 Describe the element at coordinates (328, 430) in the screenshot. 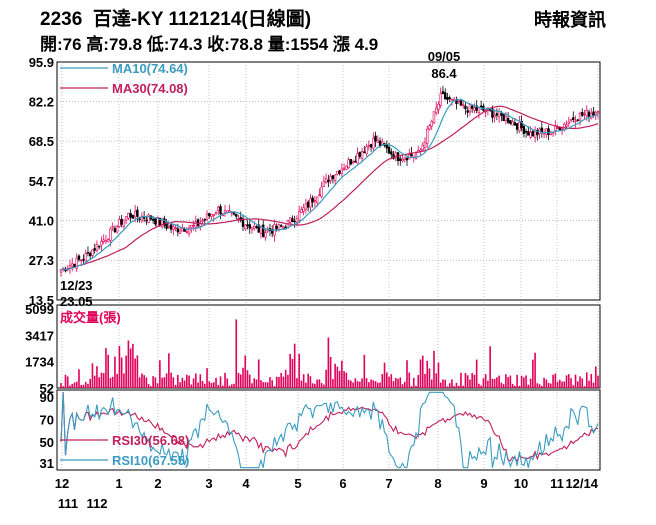

I see `rsi-panel-frame` at that location.